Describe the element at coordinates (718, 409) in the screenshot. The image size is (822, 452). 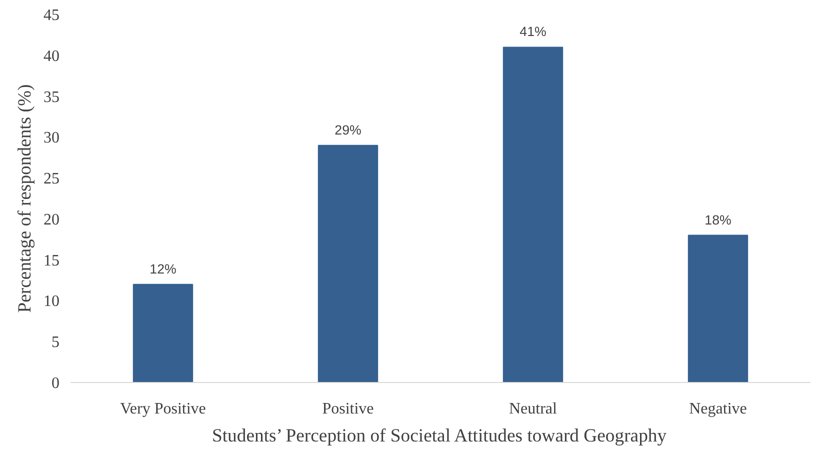
I see `x-tick-label: Negative` at that location.